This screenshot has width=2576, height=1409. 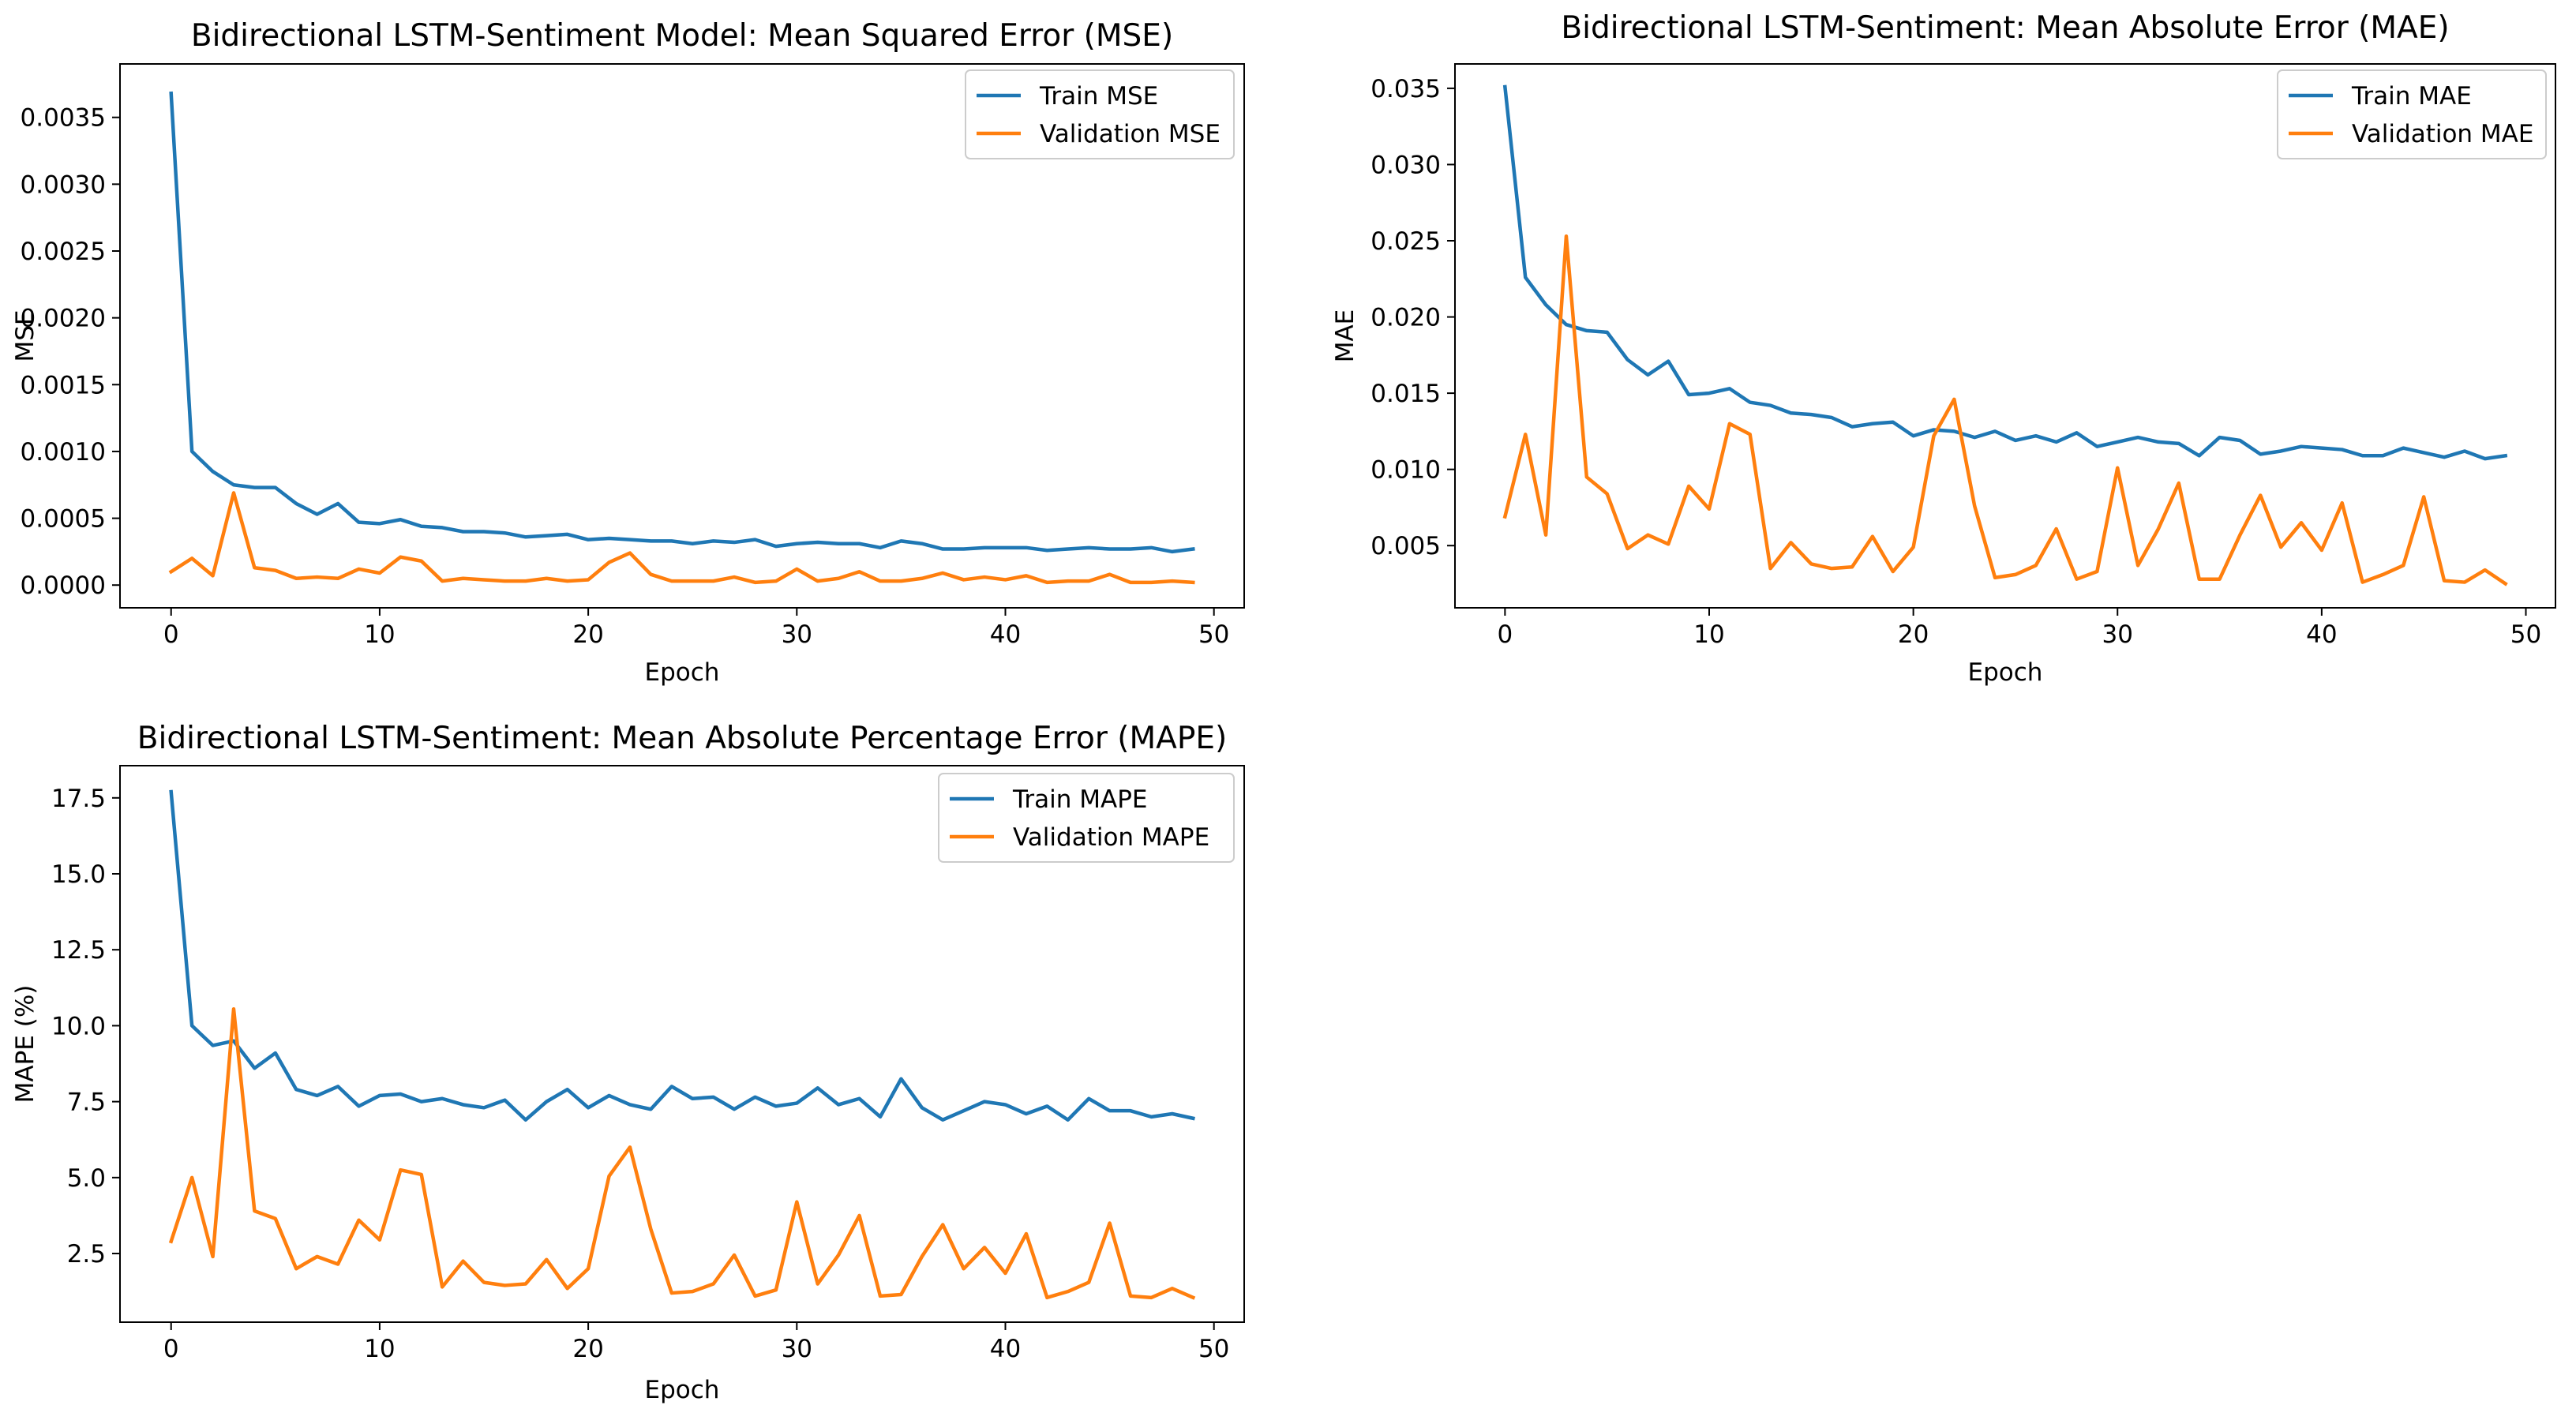 I want to click on y-tick-label: 7.5, so click(x=86, y=1103).